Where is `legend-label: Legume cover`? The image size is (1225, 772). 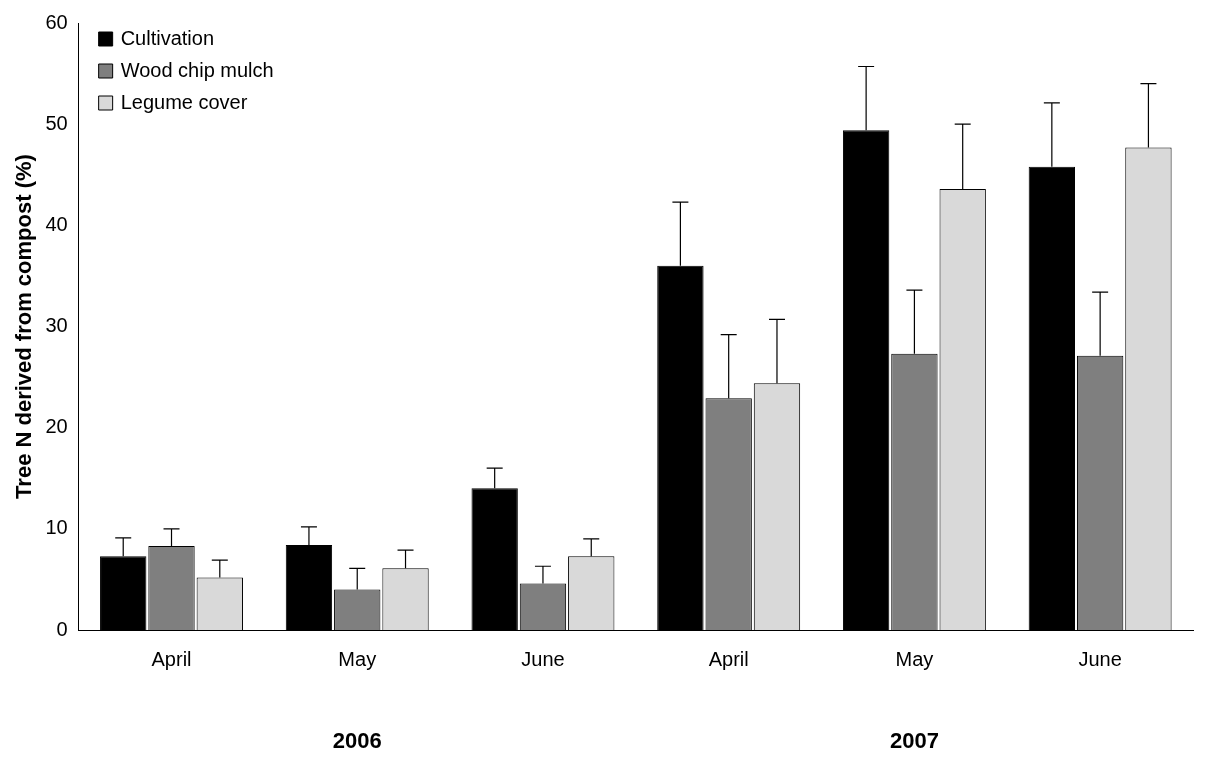 legend-label: Legume cover is located at coordinates (184, 101).